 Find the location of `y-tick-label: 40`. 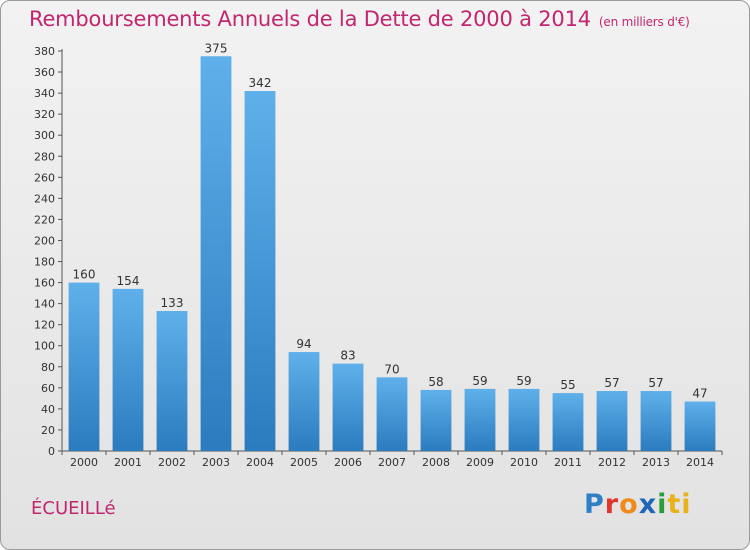

y-tick-label: 40 is located at coordinates (48, 409).